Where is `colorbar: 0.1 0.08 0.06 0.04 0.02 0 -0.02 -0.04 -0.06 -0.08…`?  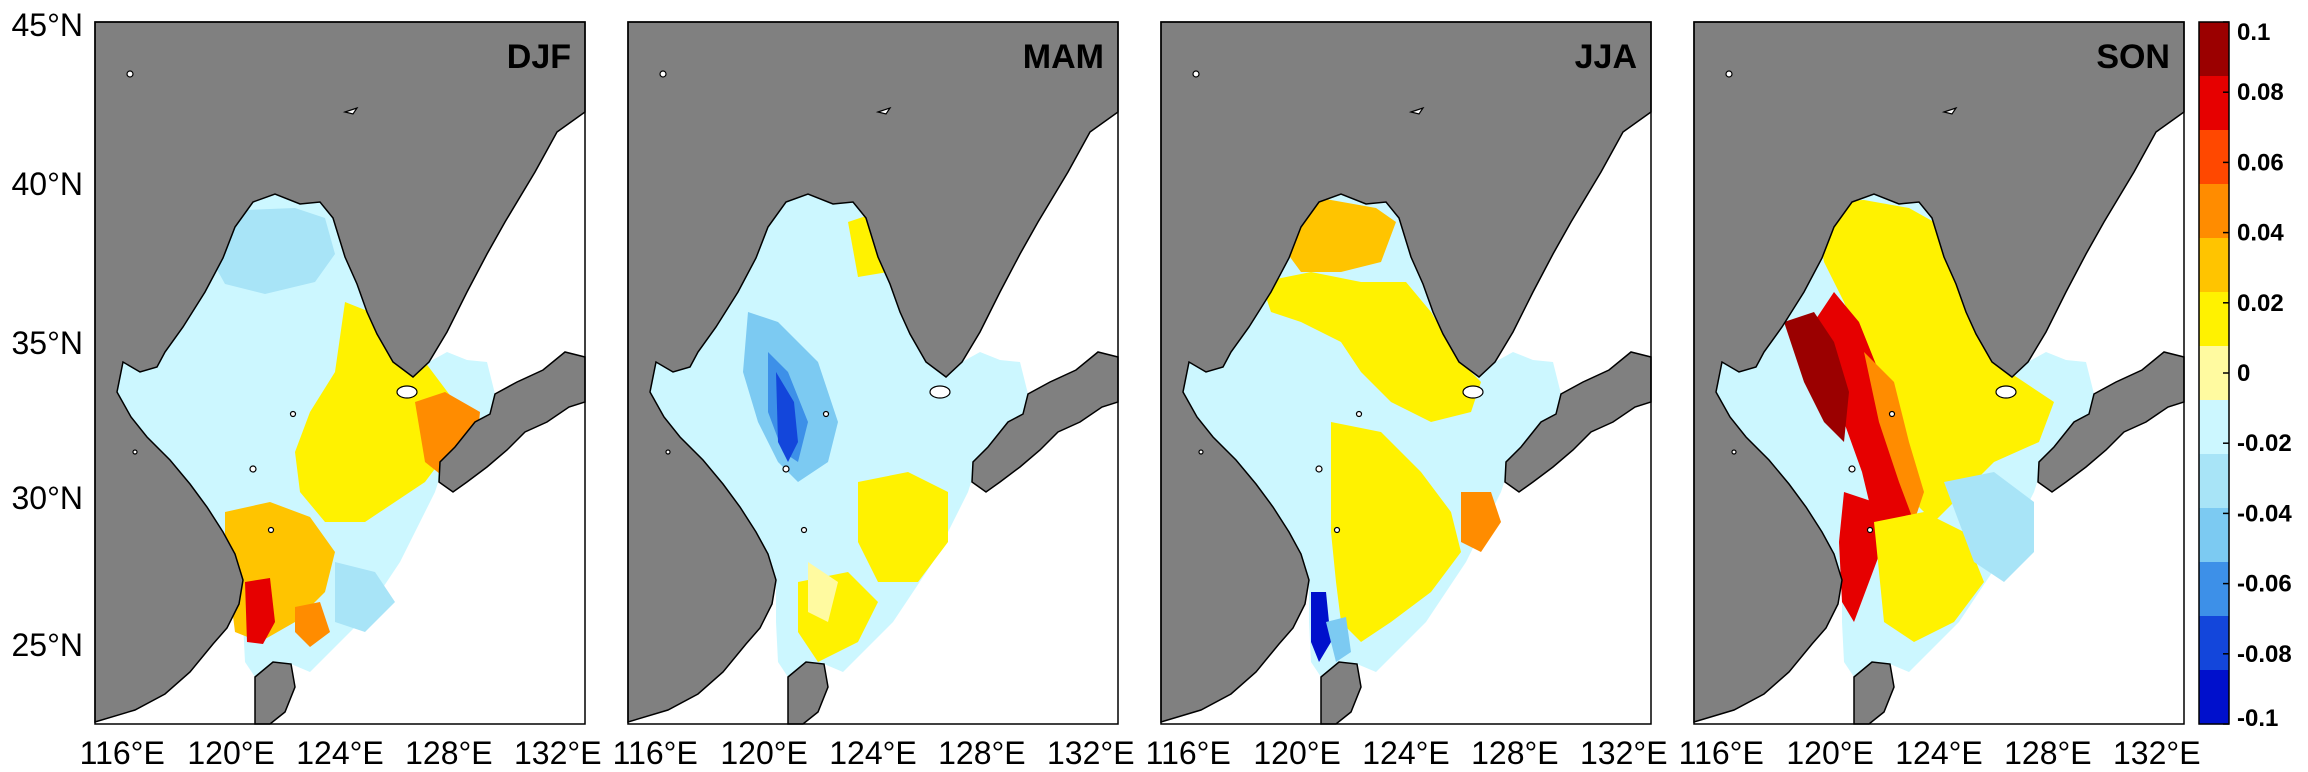
colorbar: 0.1 0.08 0.06 0.04 0.02 0 -0.02 -0.04 -0.06 -0.08… is located at coordinates (2245, 375).